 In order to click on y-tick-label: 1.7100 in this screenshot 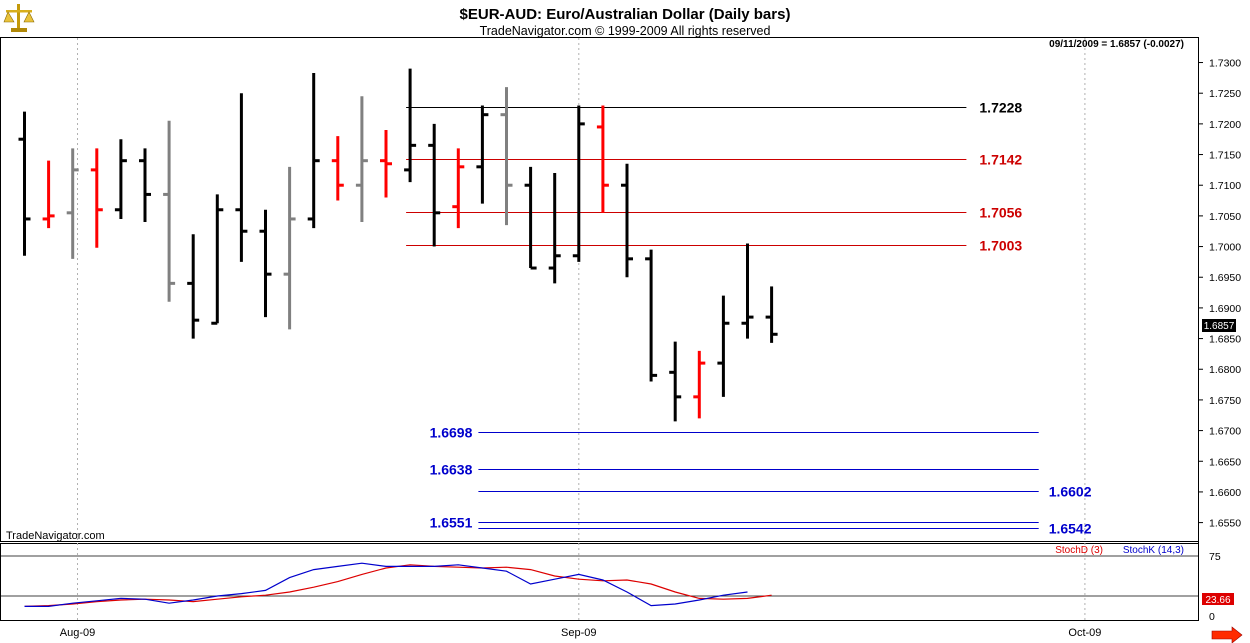, I will do `click(1225, 186)`.